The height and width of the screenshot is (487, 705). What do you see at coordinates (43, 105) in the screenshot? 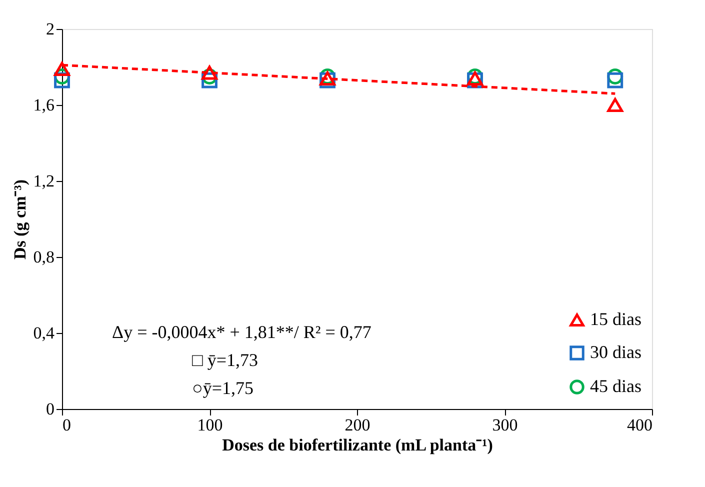
I see `y-tick-label: 1,6` at bounding box center [43, 105].